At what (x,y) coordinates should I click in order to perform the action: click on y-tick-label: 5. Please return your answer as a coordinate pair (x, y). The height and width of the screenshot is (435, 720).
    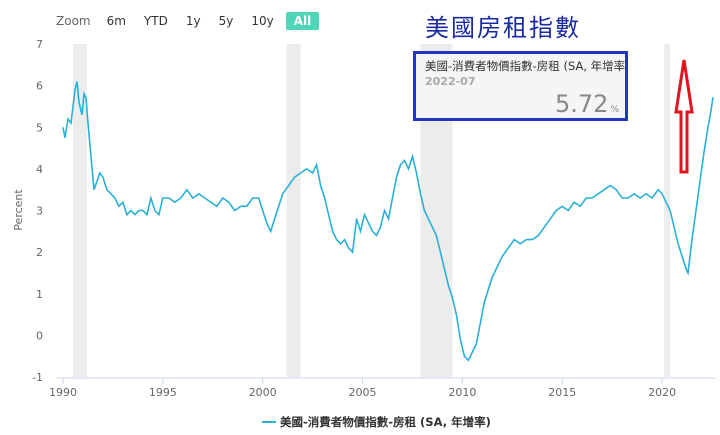
    Looking at the image, I should click on (39, 127).